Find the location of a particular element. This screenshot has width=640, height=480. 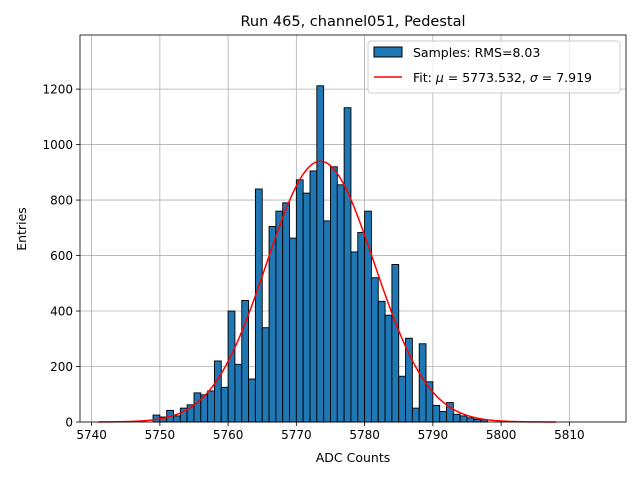

legend-histogram-swatch is located at coordinates (388, 52).